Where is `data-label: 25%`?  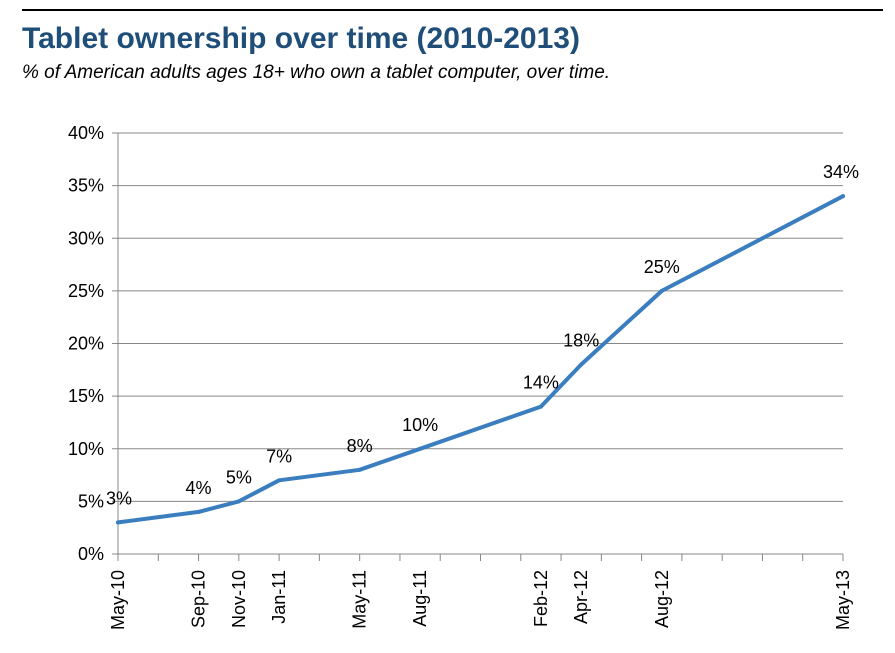 data-label: 25% is located at coordinates (662, 267).